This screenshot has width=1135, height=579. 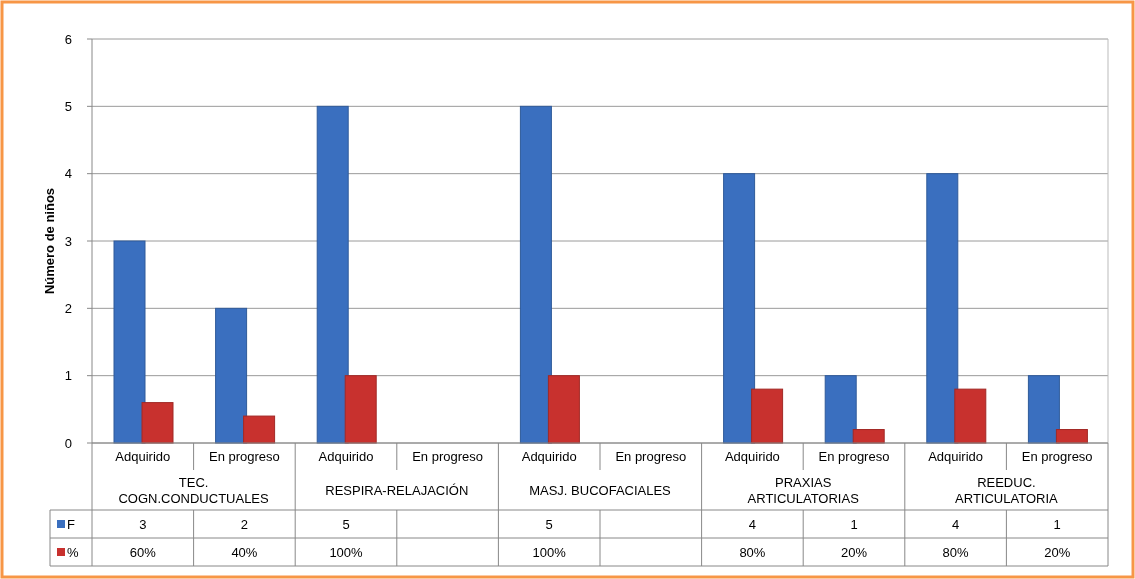 What do you see at coordinates (68, 174) in the screenshot?
I see `y-tick-label: 4` at bounding box center [68, 174].